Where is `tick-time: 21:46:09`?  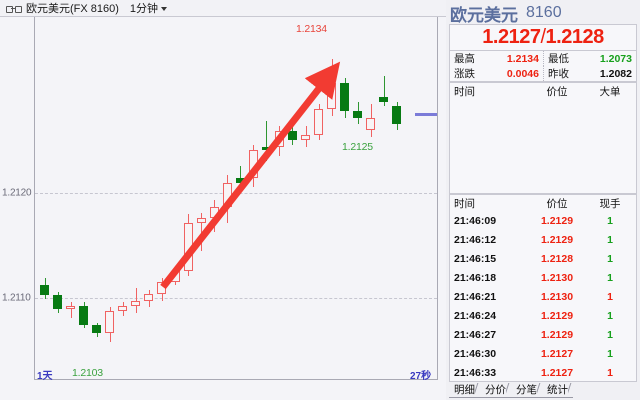
tick-time: 21:46:09 is located at coordinates (475, 220).